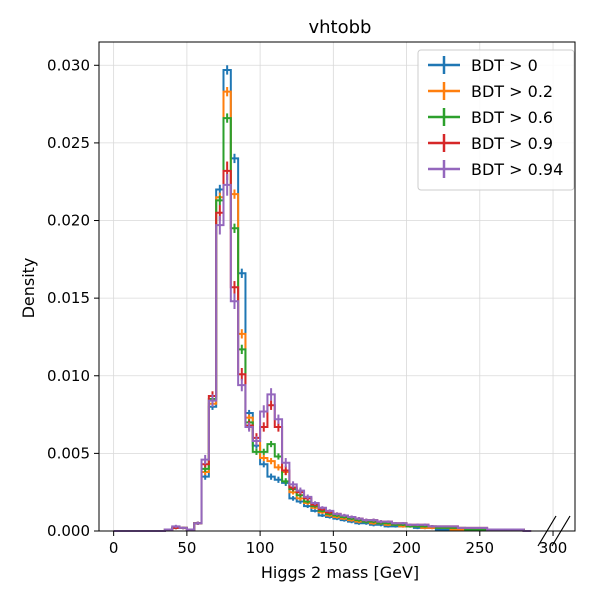  I want to click on x-axis-ticks: 0 50 100 150 200 250 300, so click(338, 544).